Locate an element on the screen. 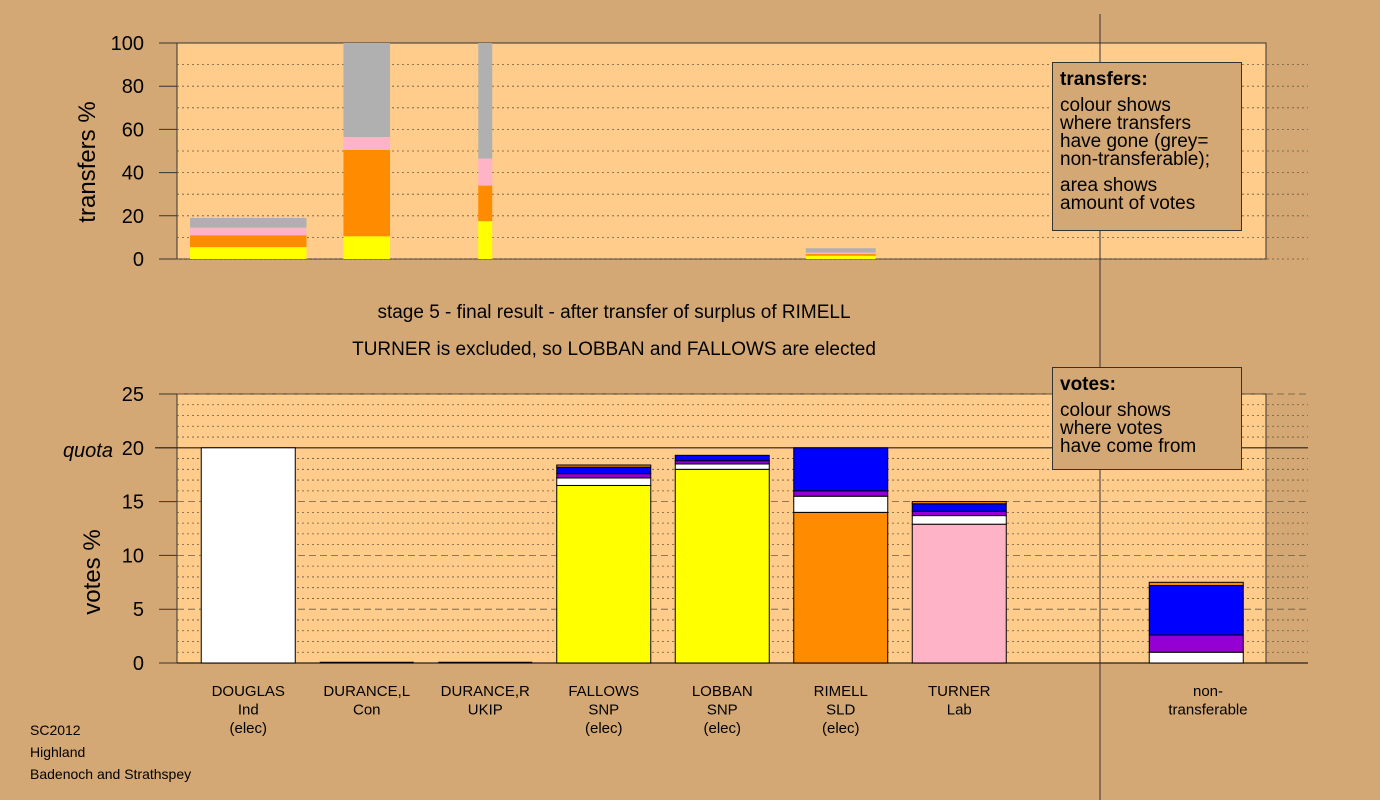  candidate-label: non- is located at coordinates (1208, 691).